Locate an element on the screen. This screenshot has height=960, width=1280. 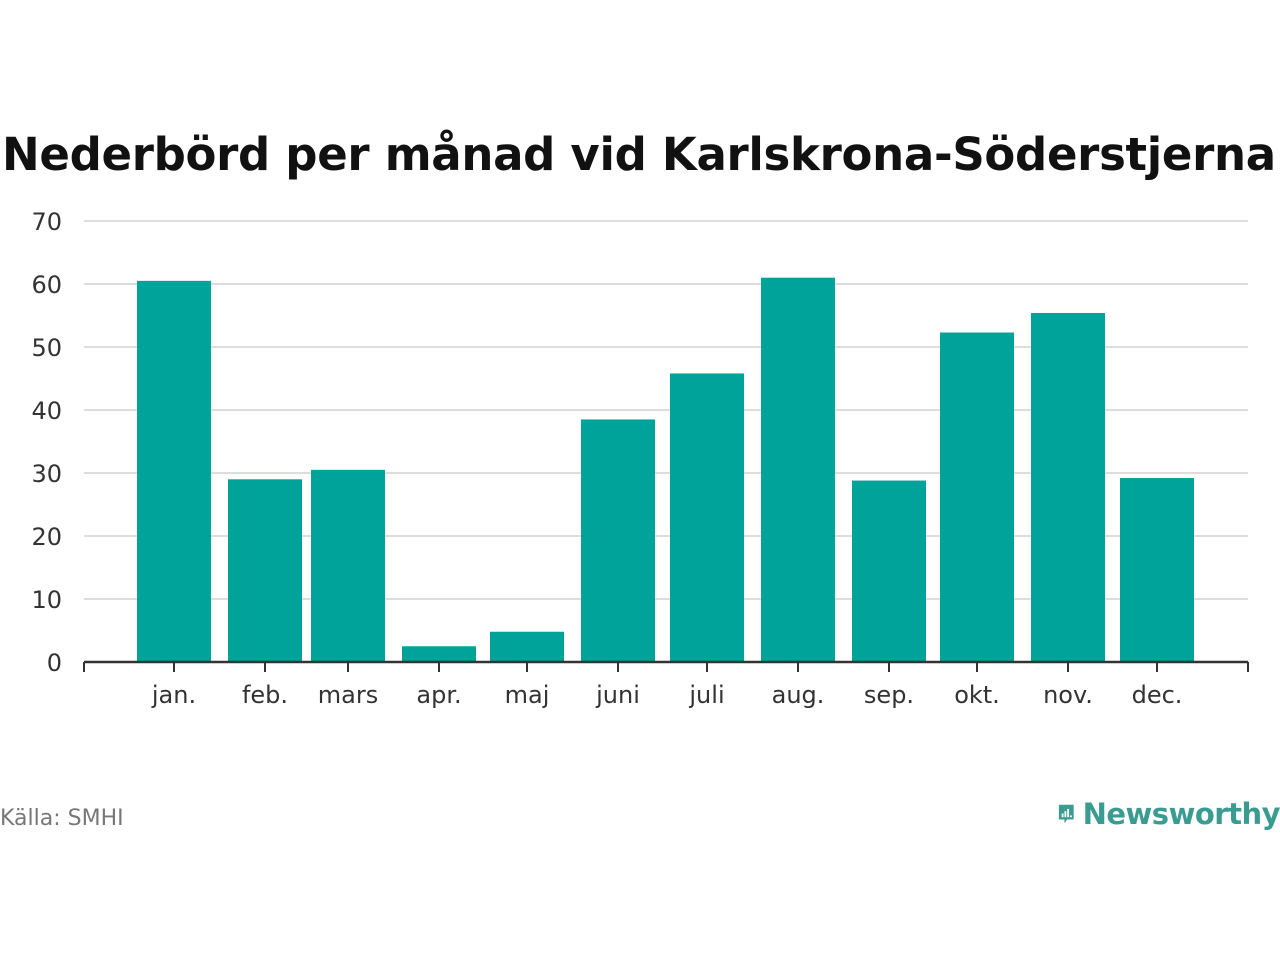
x-tick-label: mars is located at coordinates (348, 695).